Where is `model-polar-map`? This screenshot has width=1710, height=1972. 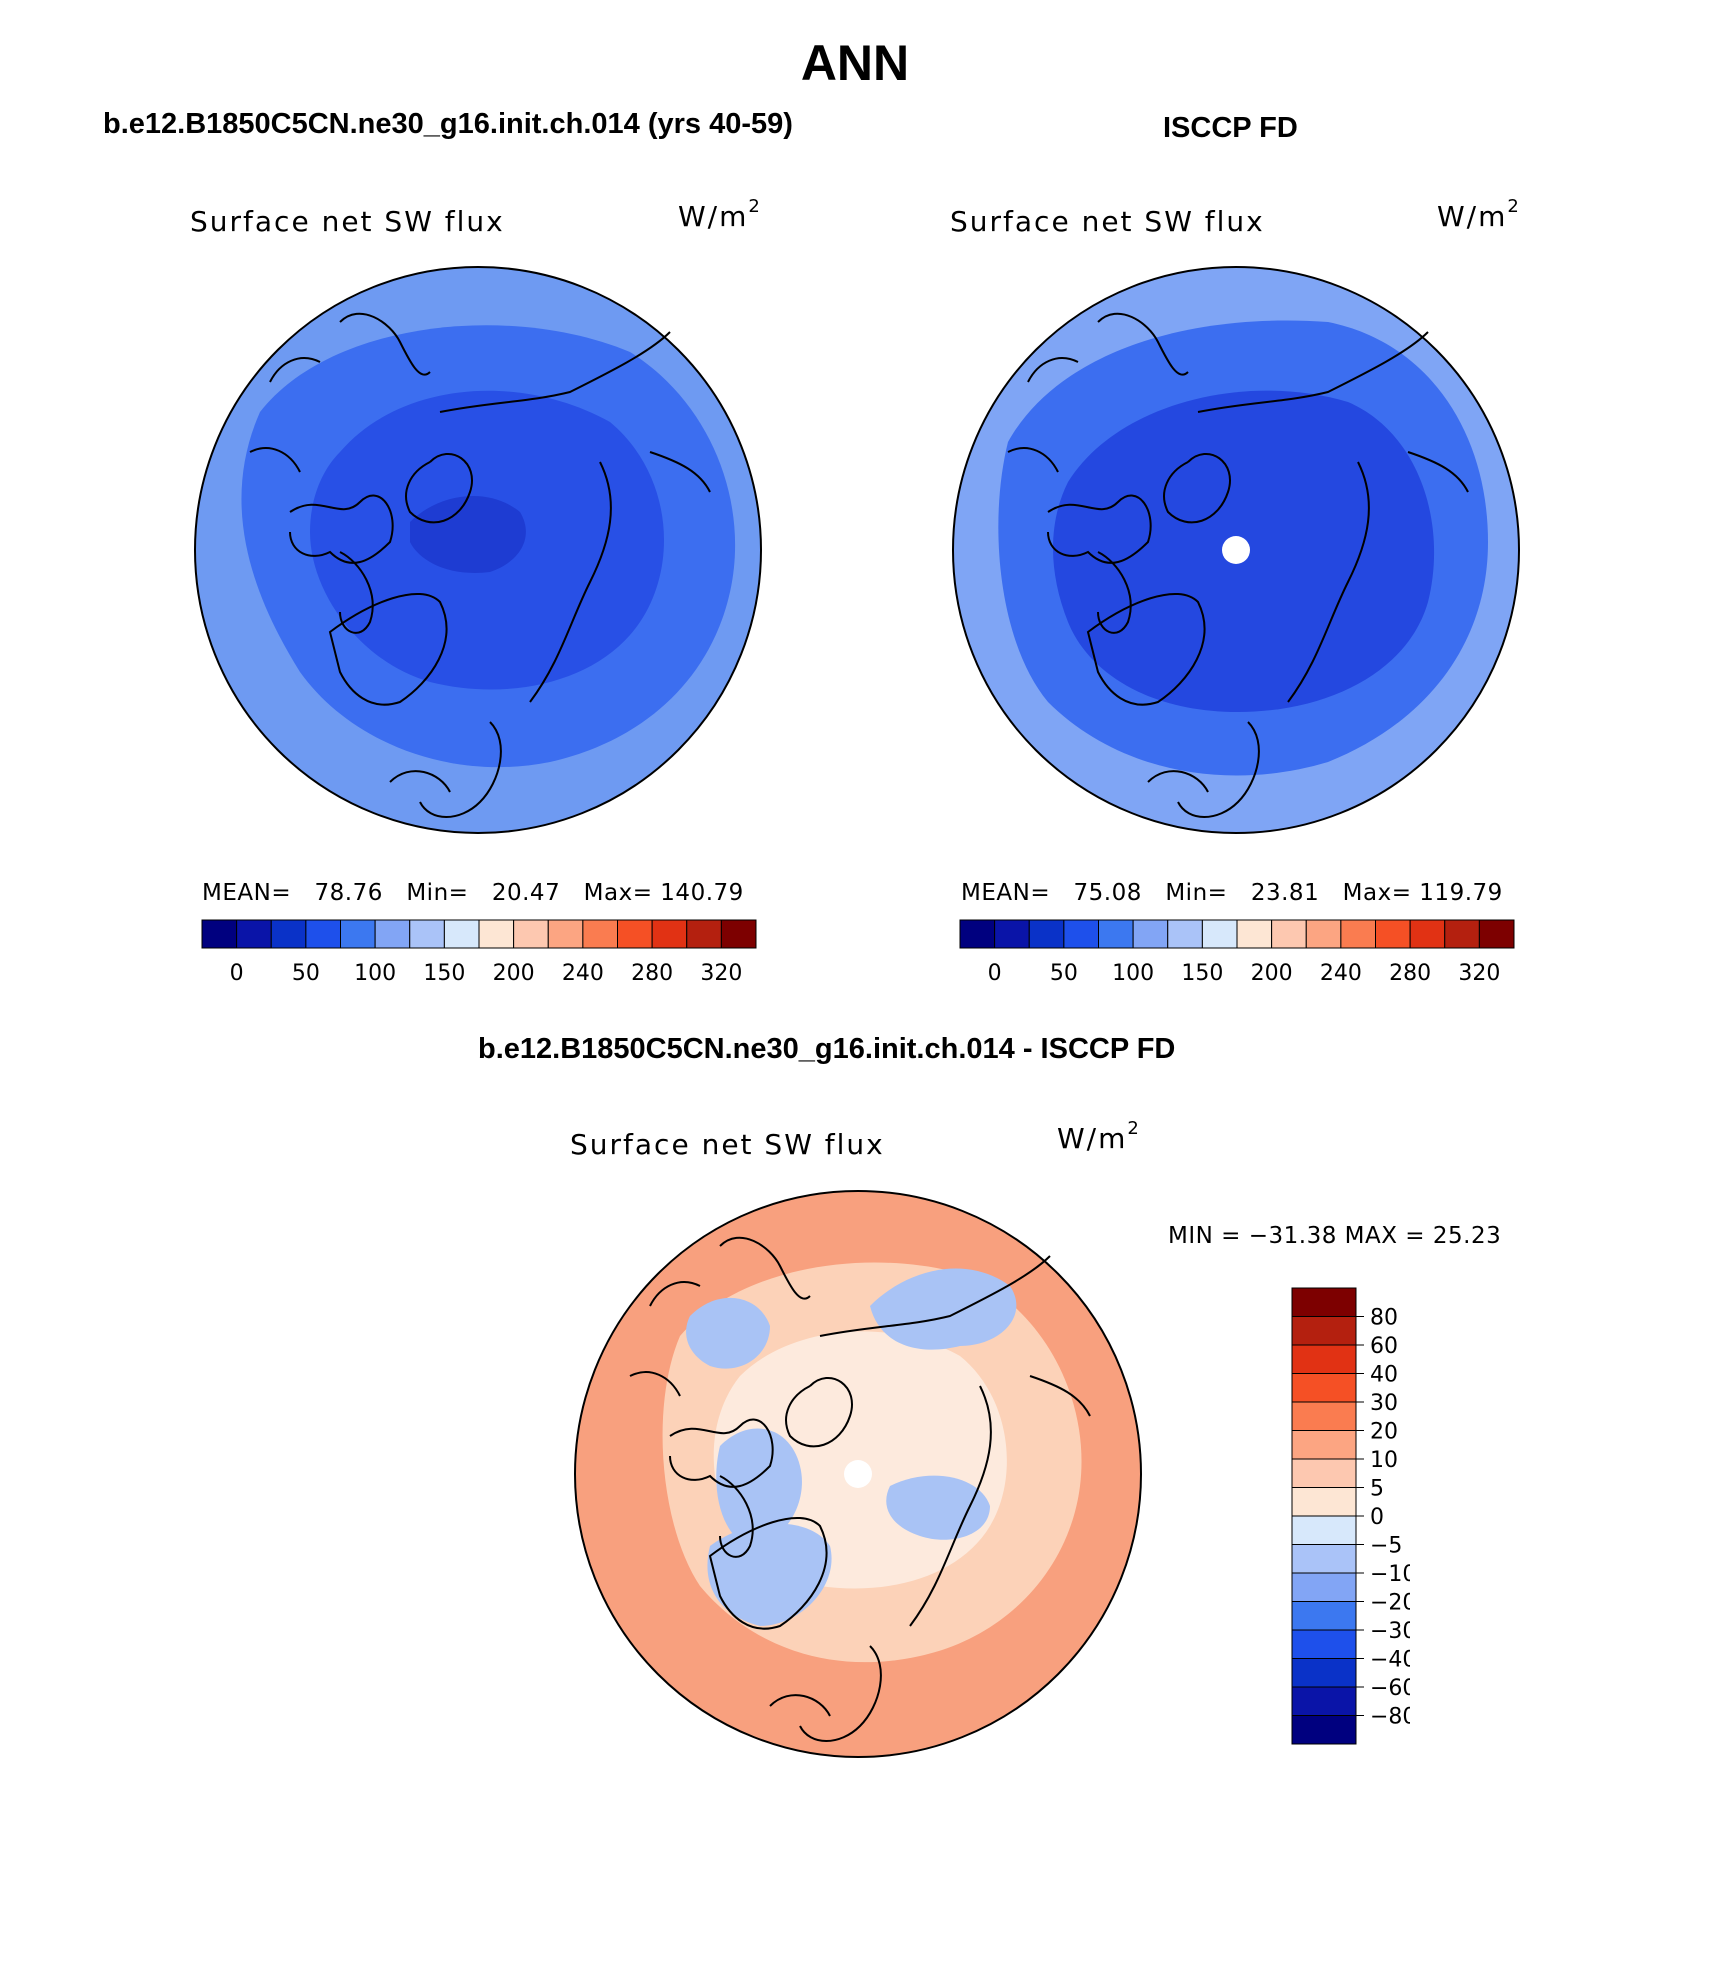 model-polar-map is located at coordinates (478, 550).